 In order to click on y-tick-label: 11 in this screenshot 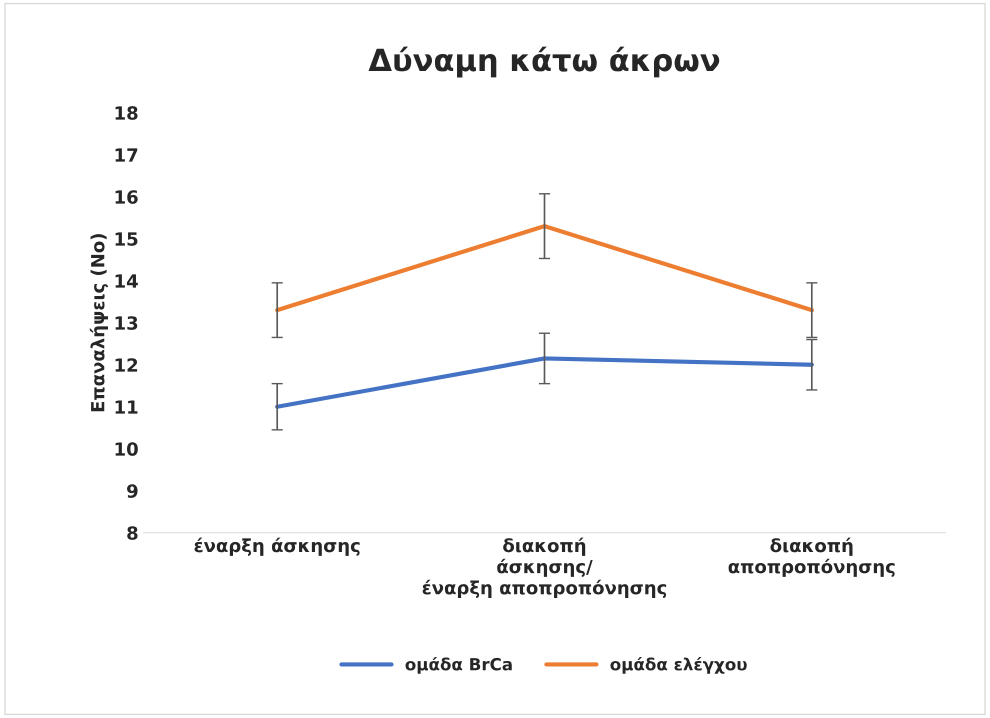, I will do `click(127, 407)`.